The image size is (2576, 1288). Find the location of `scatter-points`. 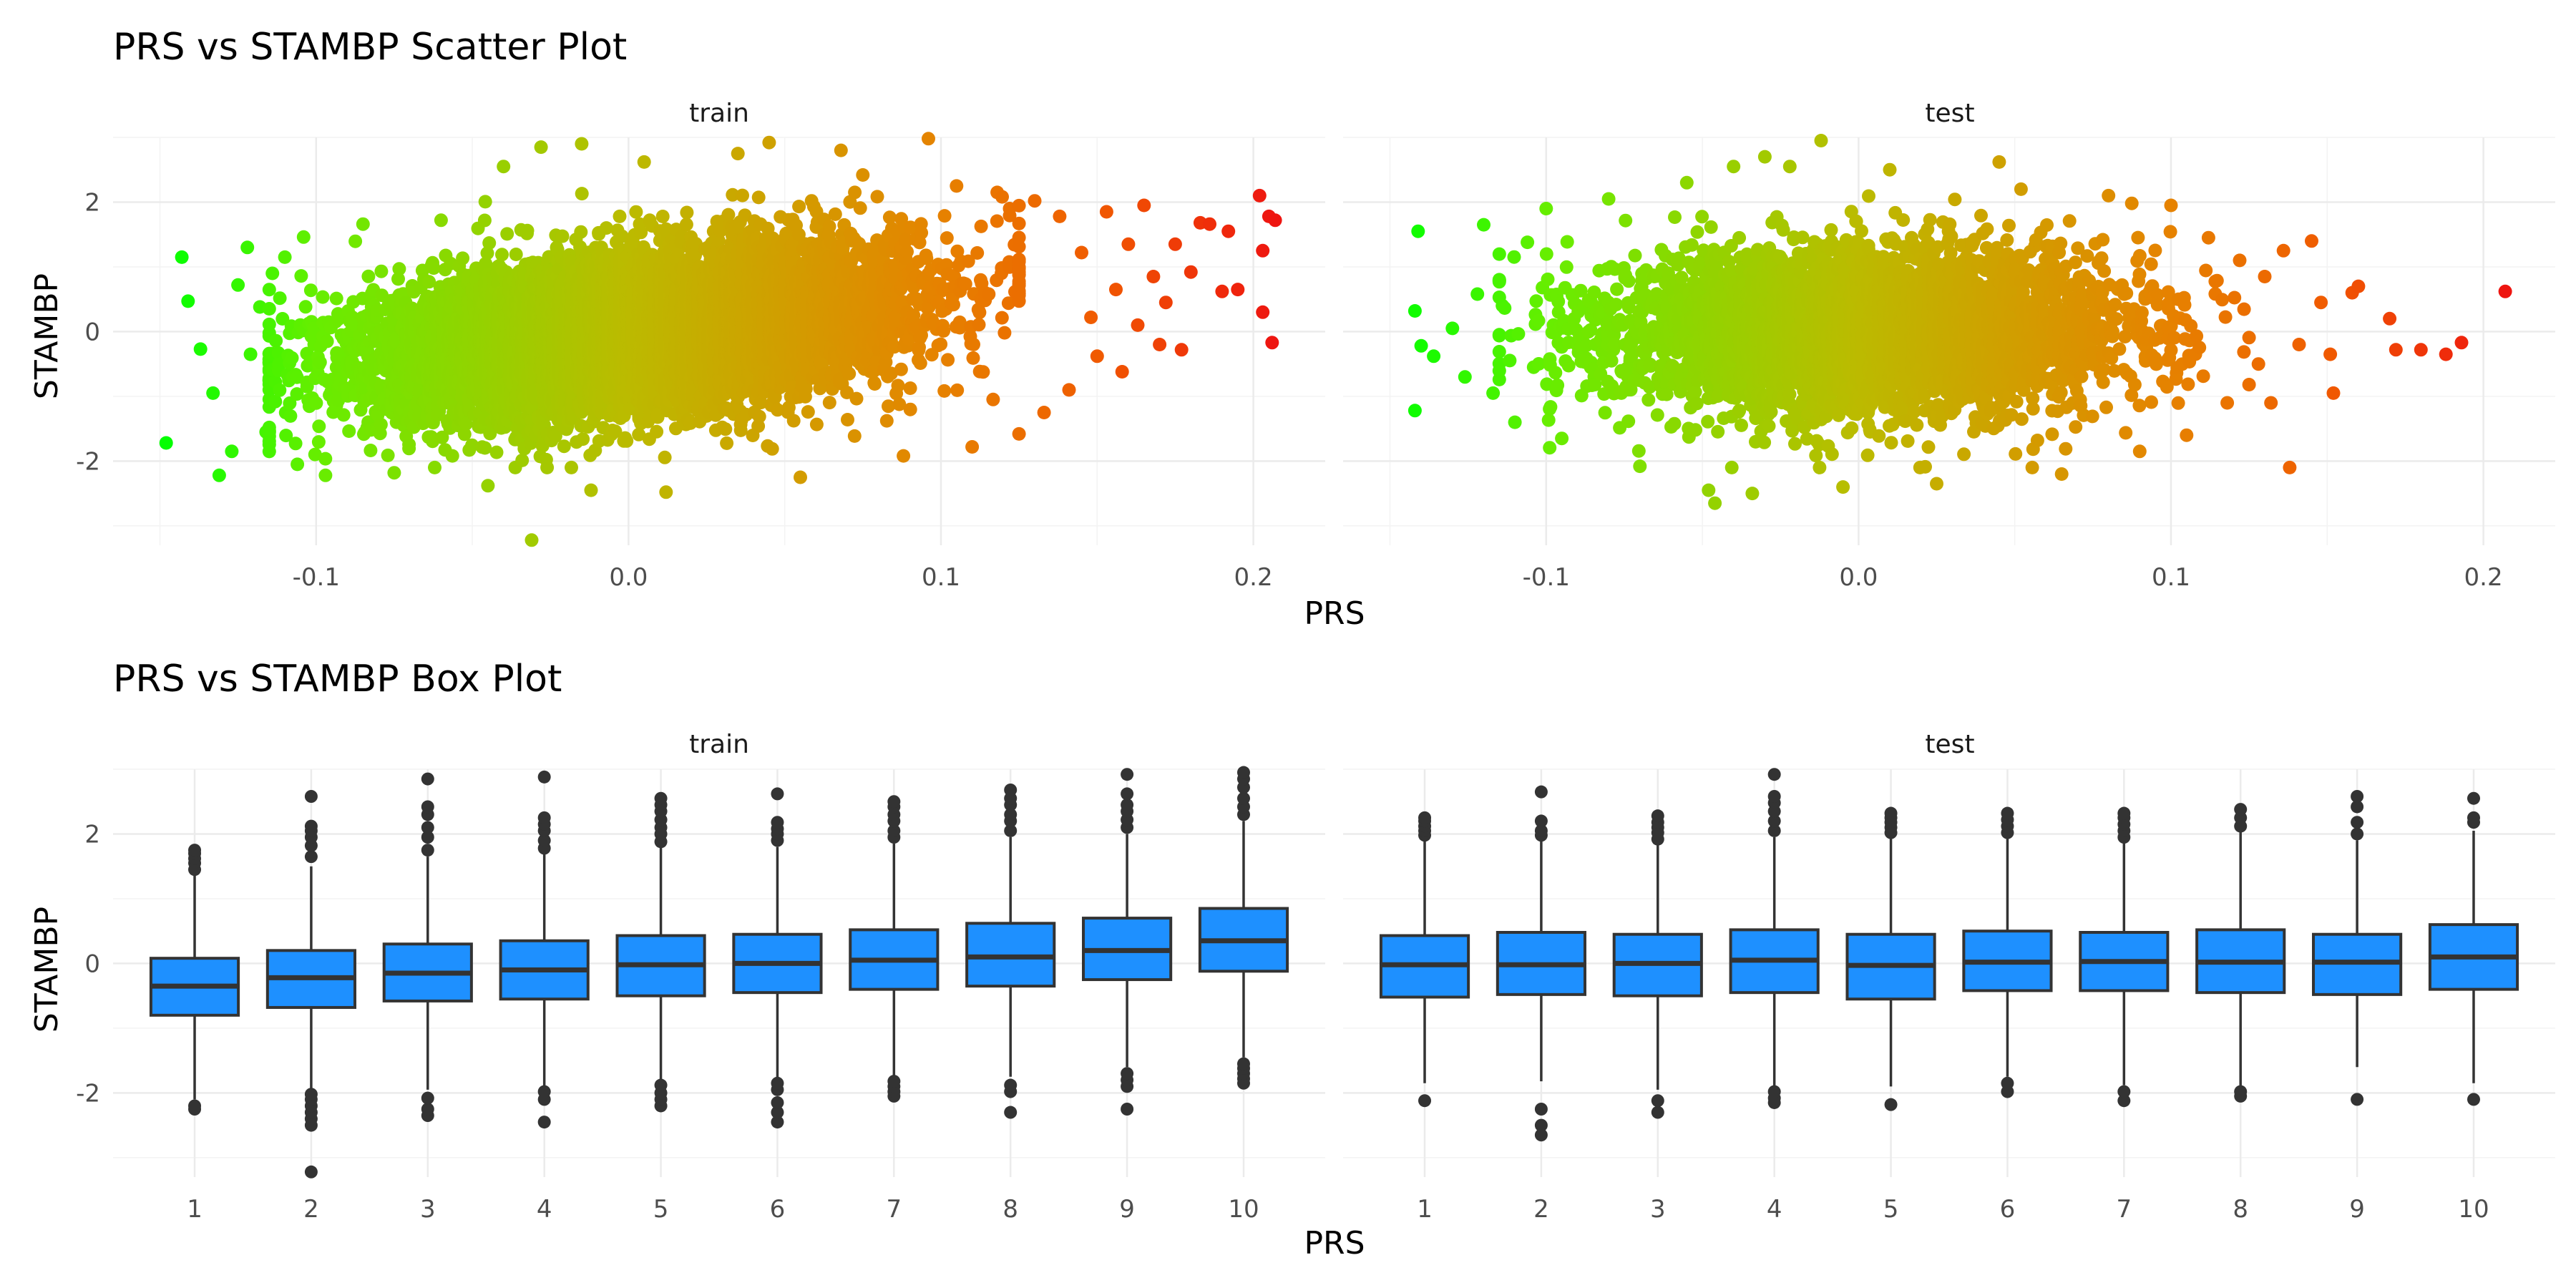

scatter-points is located at coordinates (720, 339).